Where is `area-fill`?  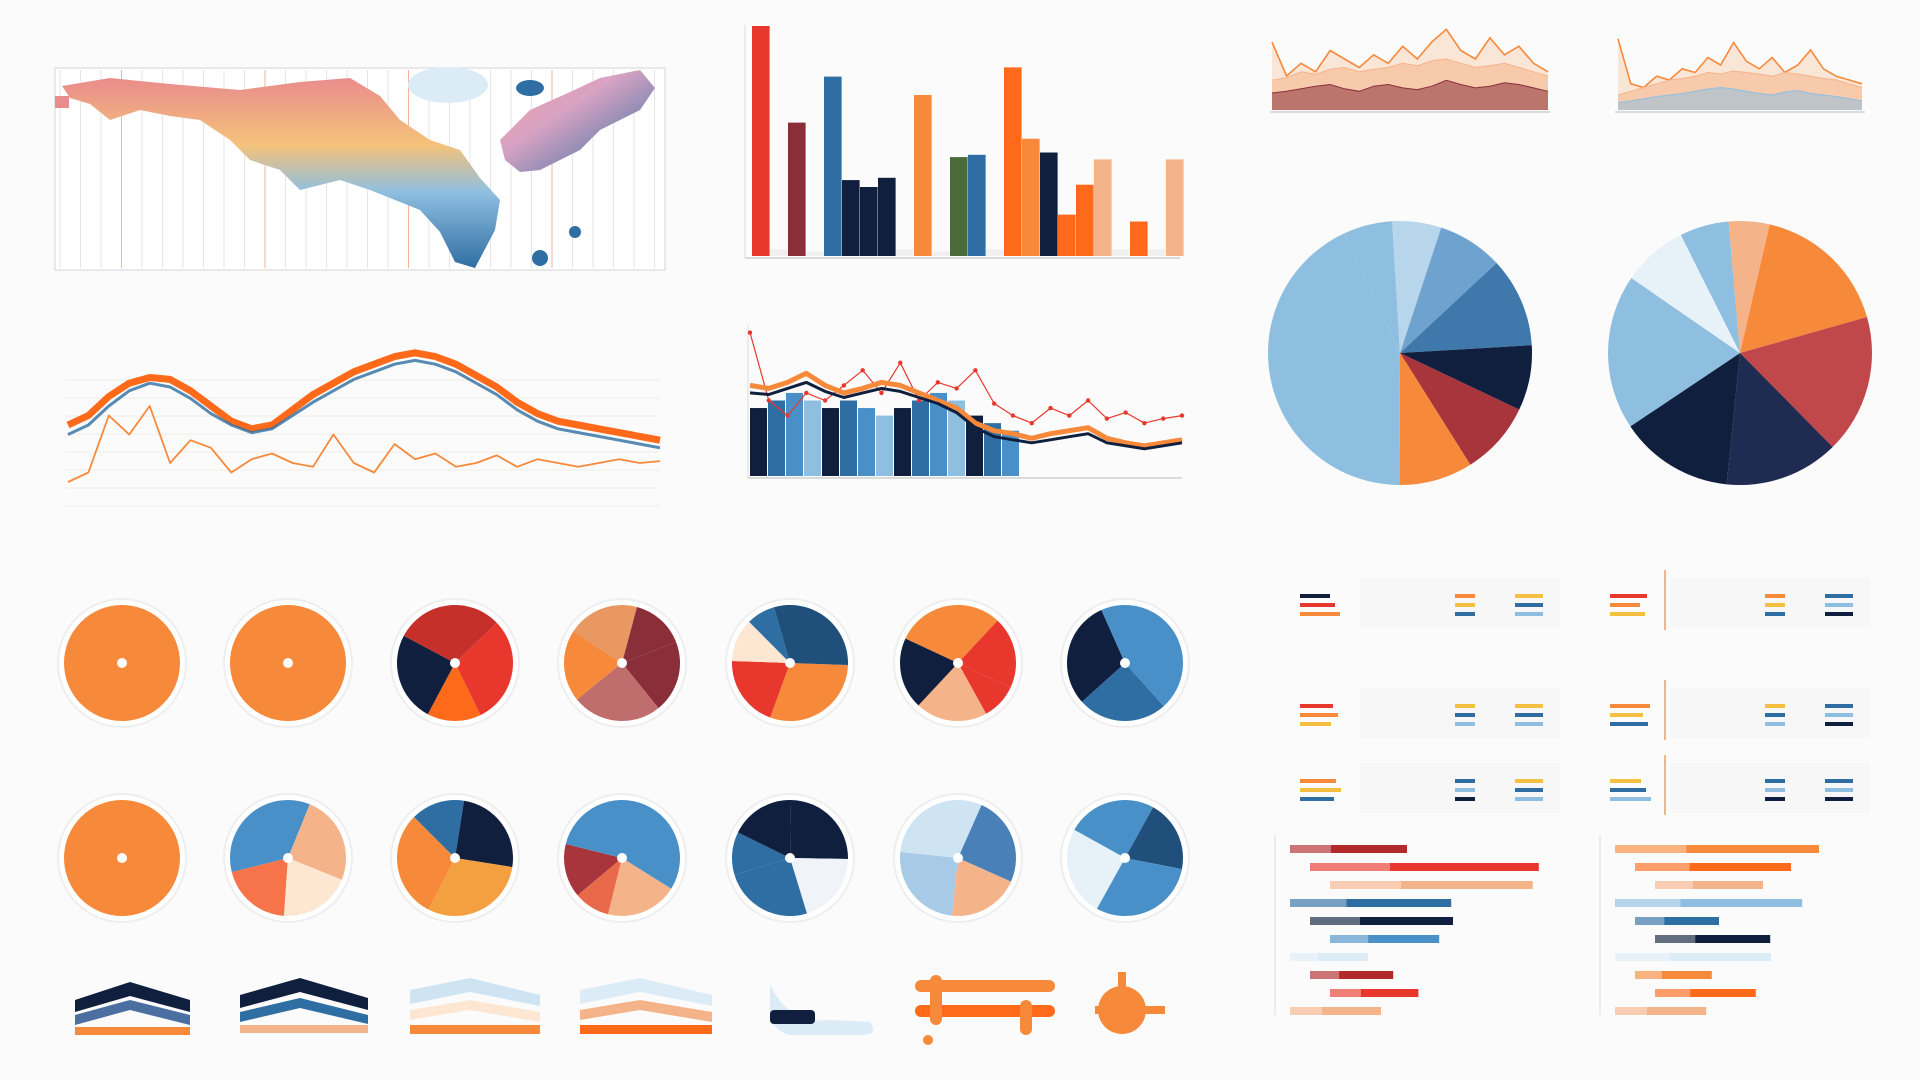
area-fill is located at coordinates (1740, 98).